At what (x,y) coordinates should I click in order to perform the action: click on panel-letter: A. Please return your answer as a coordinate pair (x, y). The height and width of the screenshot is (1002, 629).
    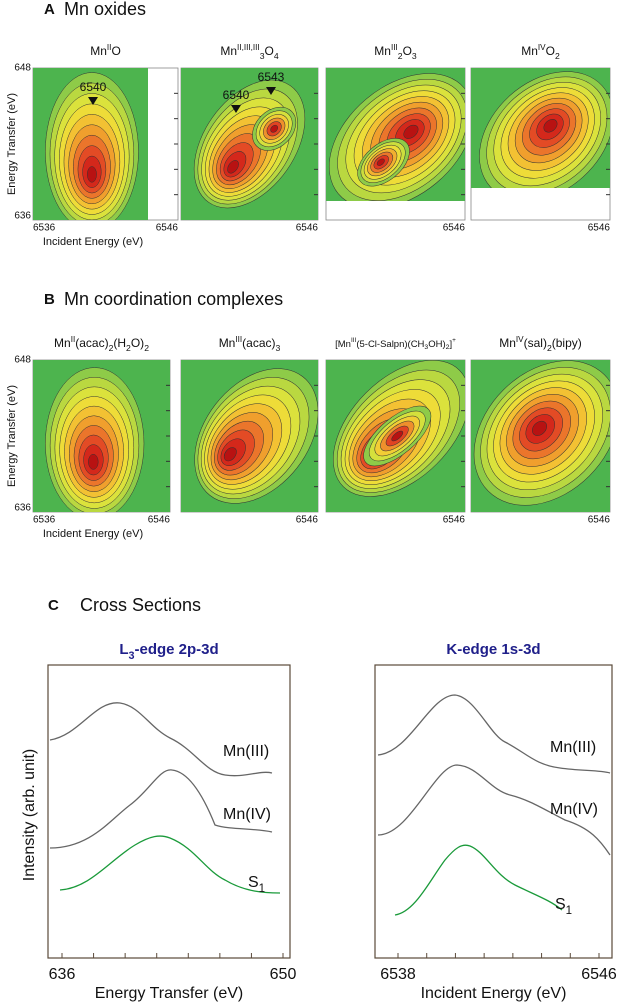
    Looking at the image, I should click on (49, 9).